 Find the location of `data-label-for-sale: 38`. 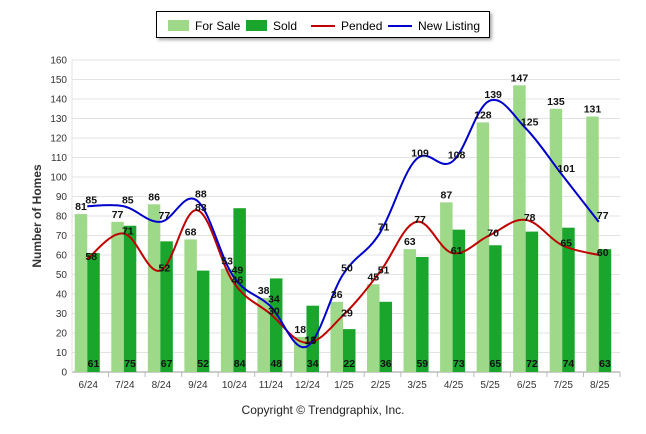

data-label-for-sale: 38 is located at coordinates (264, 291).